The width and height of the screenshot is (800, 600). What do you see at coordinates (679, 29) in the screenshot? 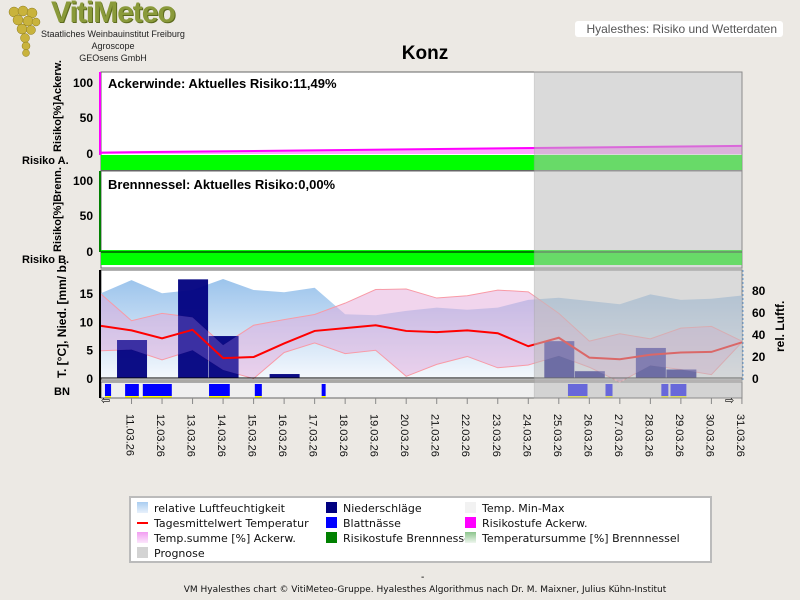
I see `app-title: Hyalesthes: Risiko und Wetterdaten` at bounding box center [679, 29].